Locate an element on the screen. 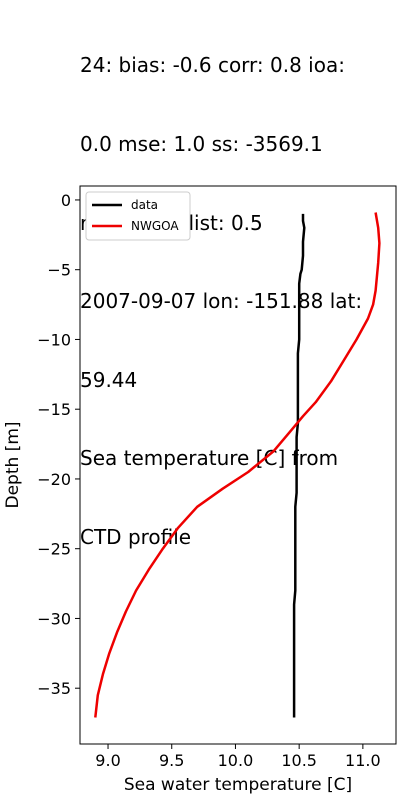 Image resolution: width=400 pixels, height=800 pixels. legend-label-data: data is located at coordinates (144, 205).